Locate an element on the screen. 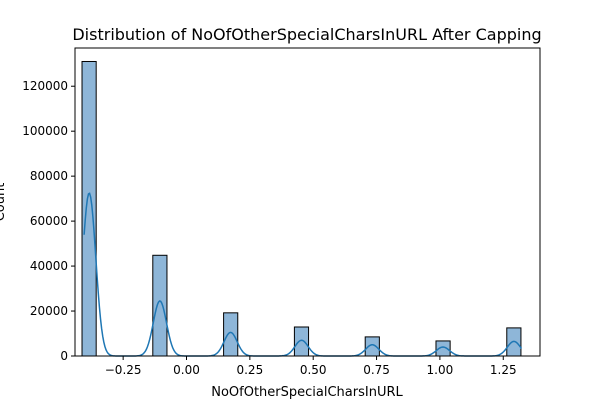 The image size is (600, 405). x-tick-label: 0.25 is located at coordinates (249, 370).